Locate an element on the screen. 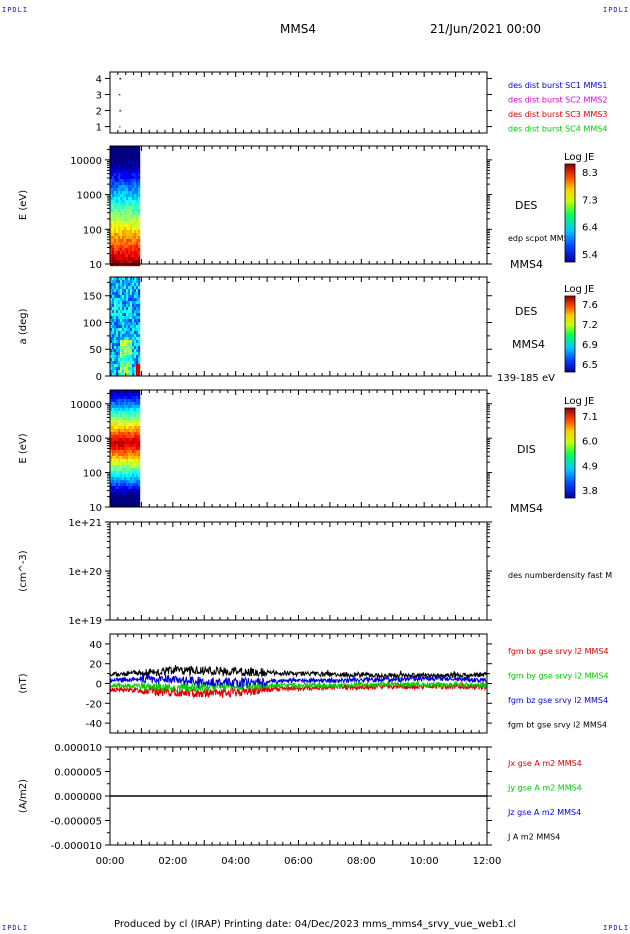 This screenshot has height=934, width=630. colorbar-tick: 5.4 is located at coordinates (590, 255).